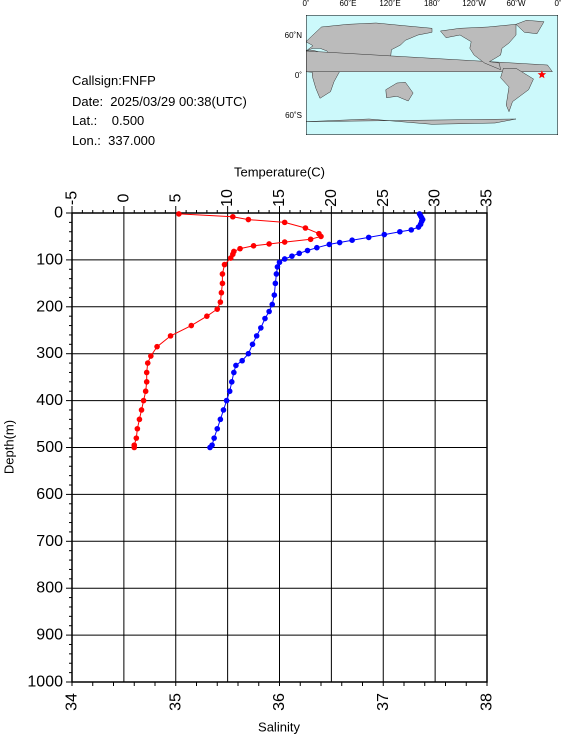  Describe the element at coordinates (227, 198) in the screenshot. I see `temperature-tick-label: 10` at that location.